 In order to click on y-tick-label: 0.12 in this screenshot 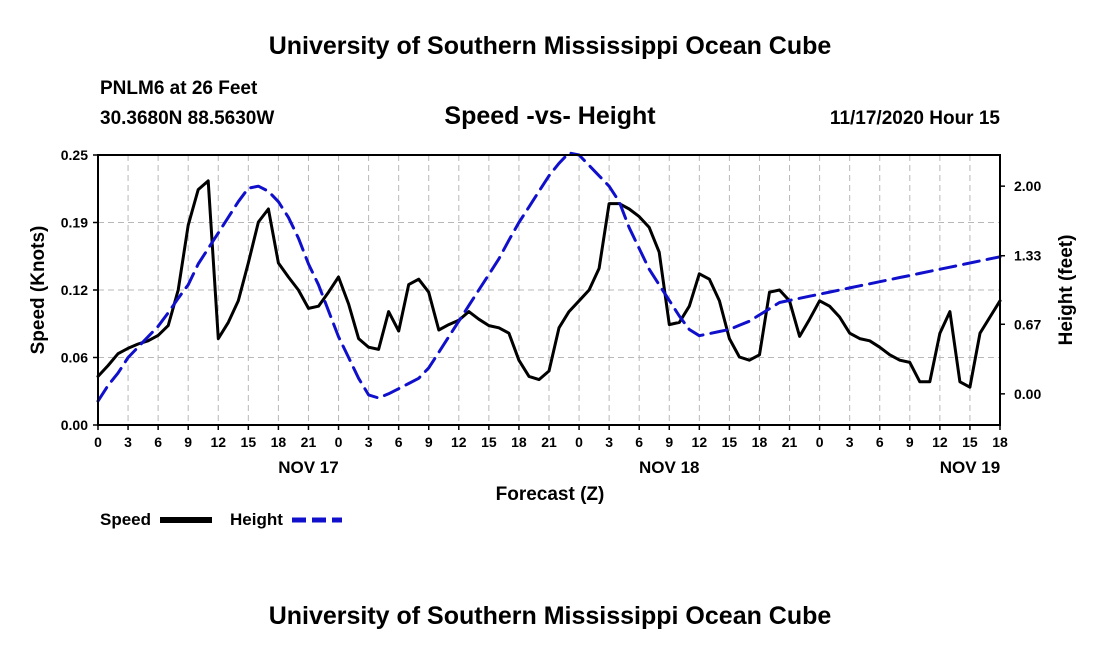, I will do `click(74, 290)`.